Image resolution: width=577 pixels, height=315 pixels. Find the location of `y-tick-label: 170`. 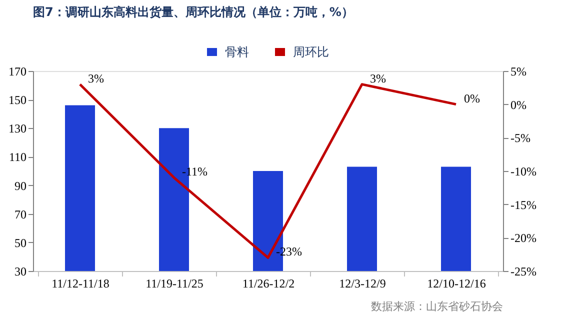

y-tick-label: 170 is located at coordinates (17, 71).